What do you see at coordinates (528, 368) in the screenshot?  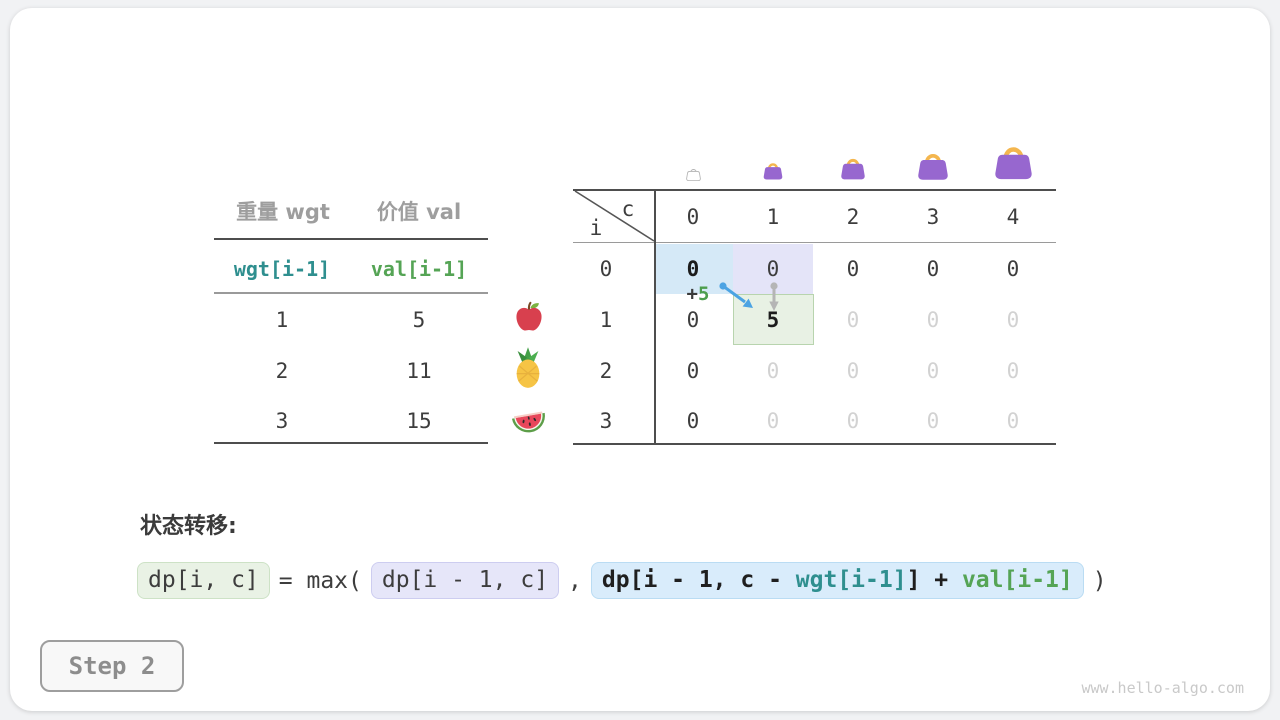 I see `pineapple-icon` at bounding box center [528, 368].